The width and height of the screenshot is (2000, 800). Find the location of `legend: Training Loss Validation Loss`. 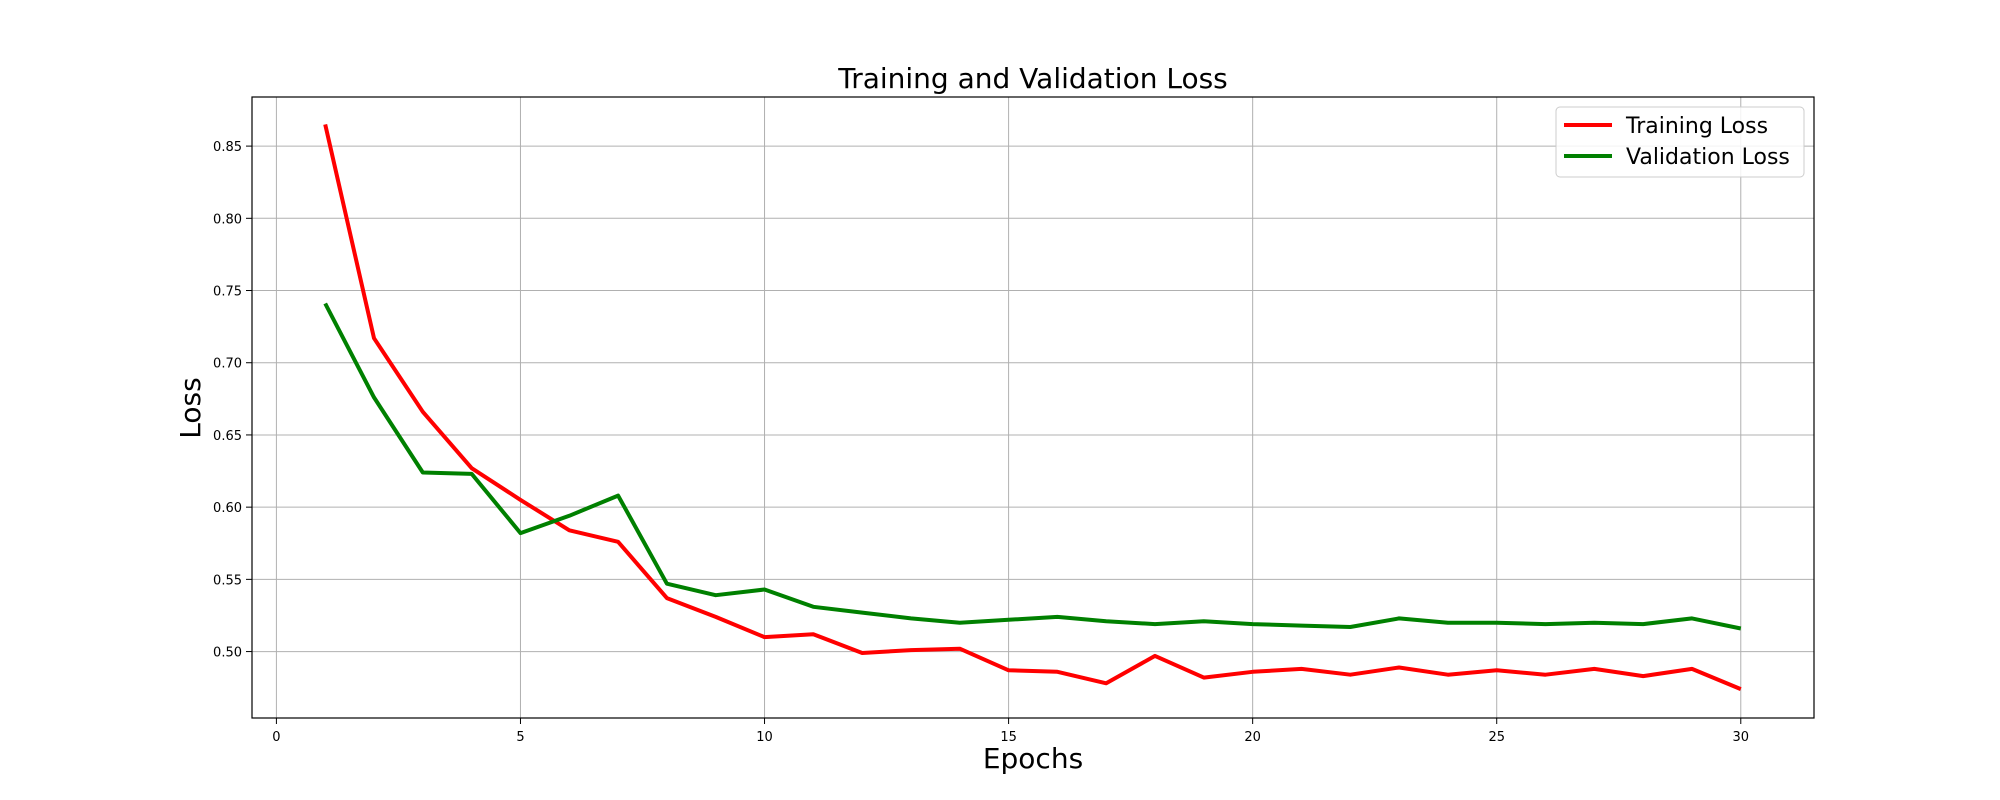

legend: Training Loss Validation Loss is located at coordinates (1680, 142).